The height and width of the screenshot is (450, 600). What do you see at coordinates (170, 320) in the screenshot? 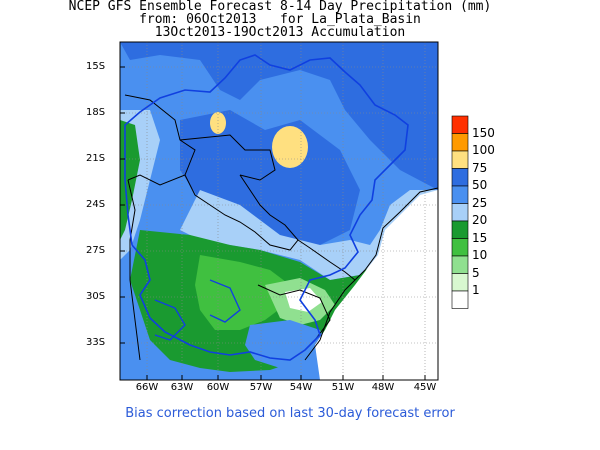
I see `sub-basin-outline-sw` at bounding box center [170, 320].